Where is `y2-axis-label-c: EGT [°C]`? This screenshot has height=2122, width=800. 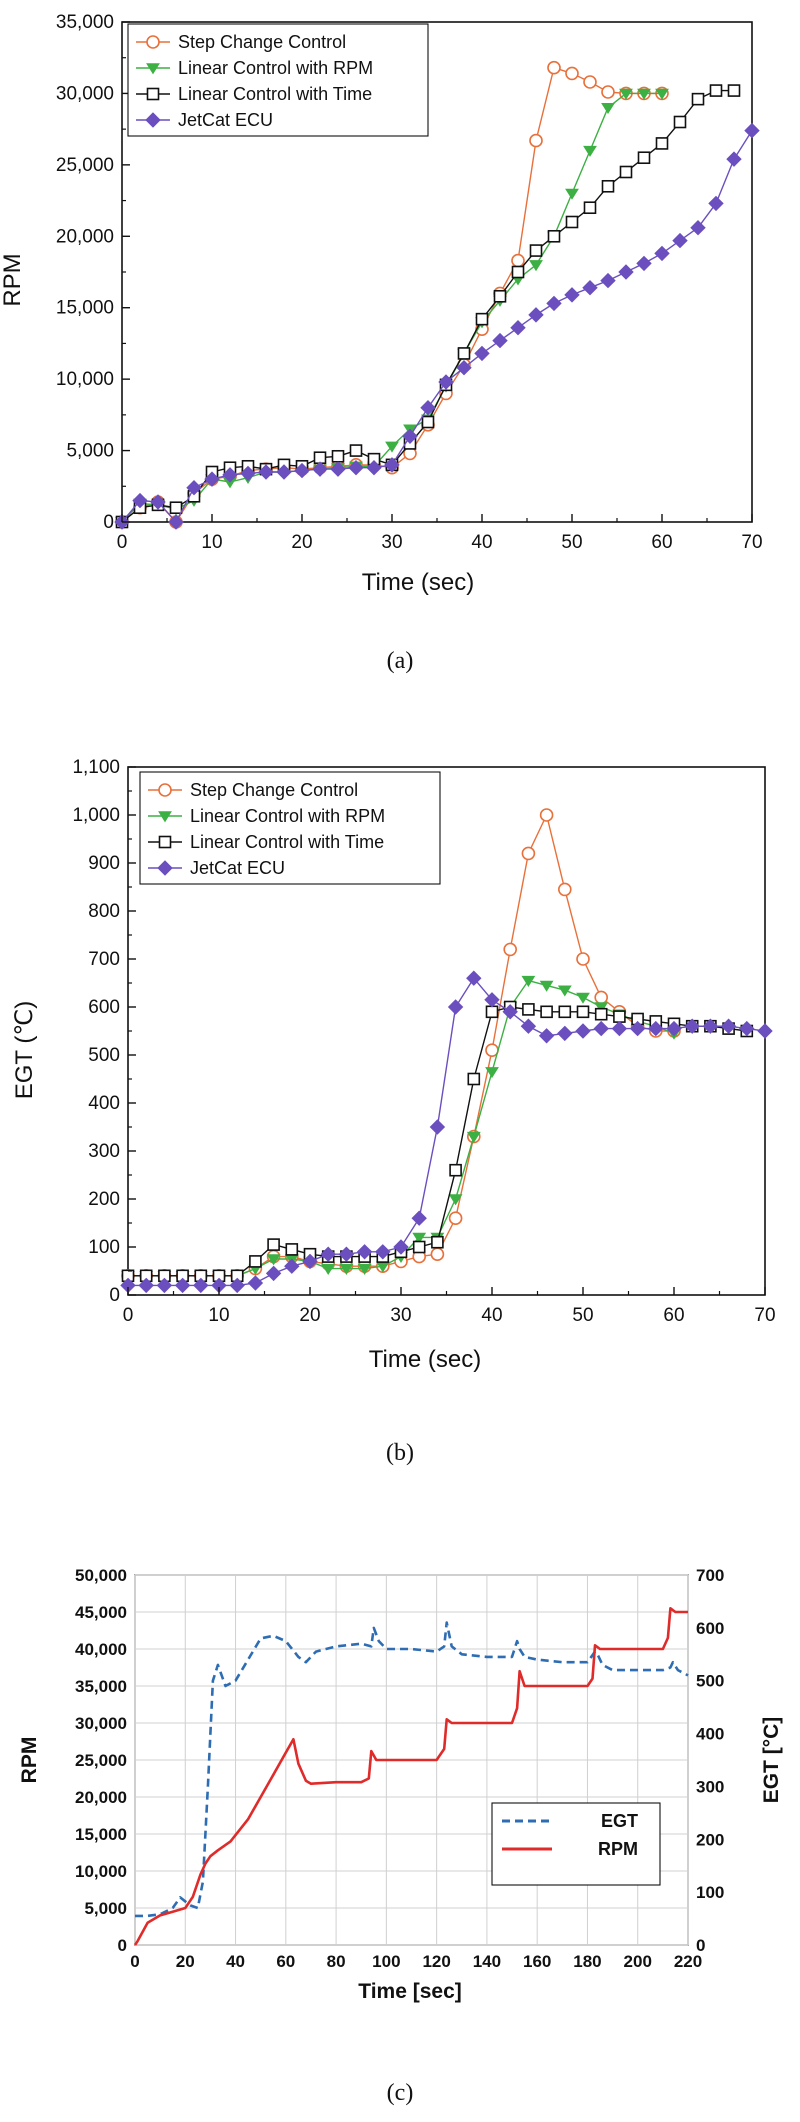 y2-axis-label-c: EGT [°C] is located at coordinates (771, 1760).